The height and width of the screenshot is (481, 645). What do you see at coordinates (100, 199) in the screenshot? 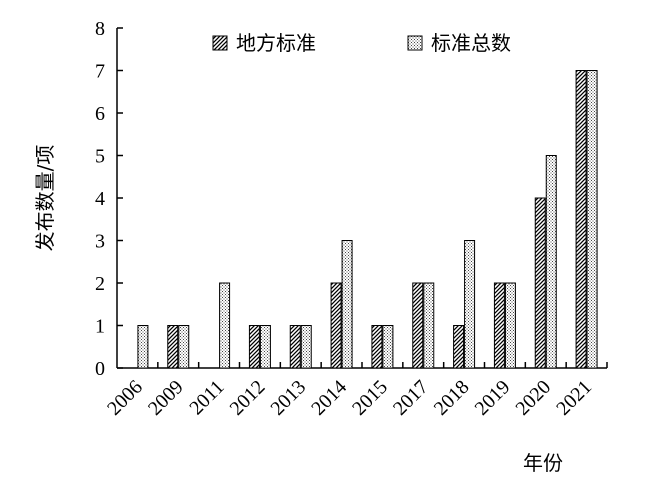
I see `y-tick-label: 4` at bounding box center [100, 199].